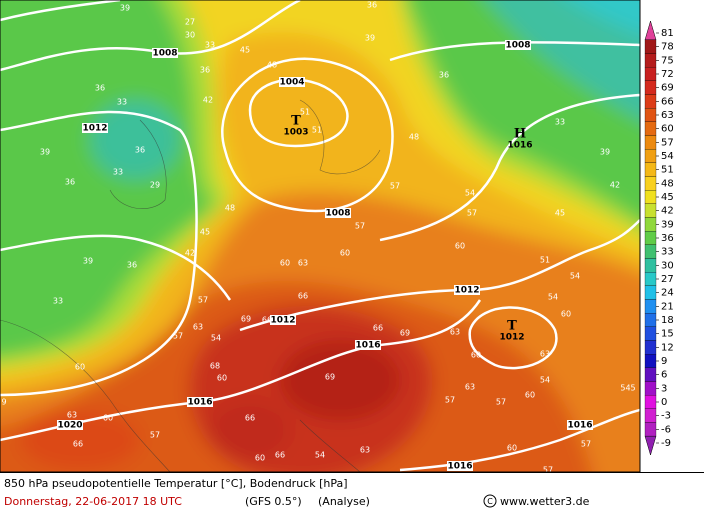 This screenshot has height=513, width=704. What do you see at coordinates (667, 252) in the screenshot?
I see `colorbar-label: 33` at bounding box center [667, 252].